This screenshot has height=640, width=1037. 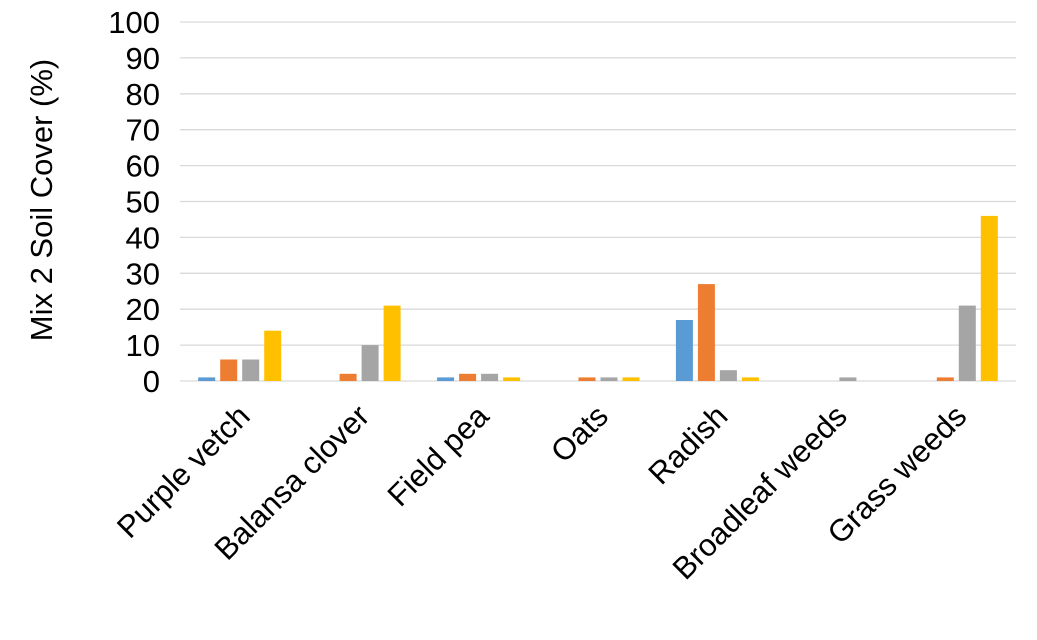 I want to click on y-tick-label: 70, so click(x=143, y=130).